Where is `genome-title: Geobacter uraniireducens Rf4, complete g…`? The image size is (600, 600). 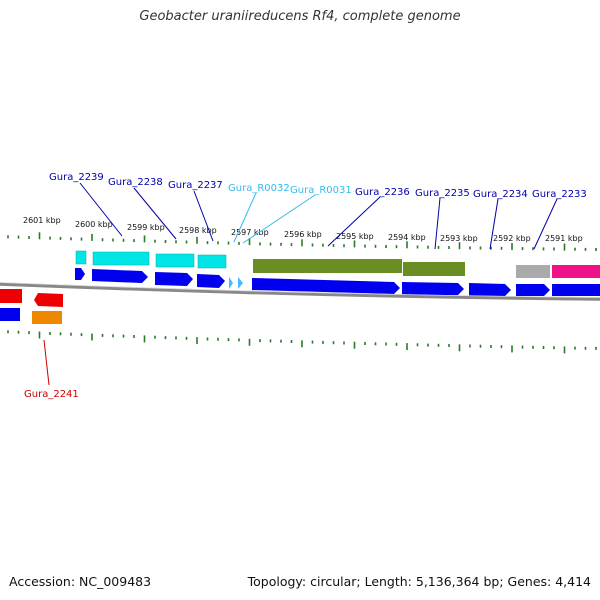
genome-title: Geobacter uraniireducens Rf4, complete g… is located at coordinates (300, 16).